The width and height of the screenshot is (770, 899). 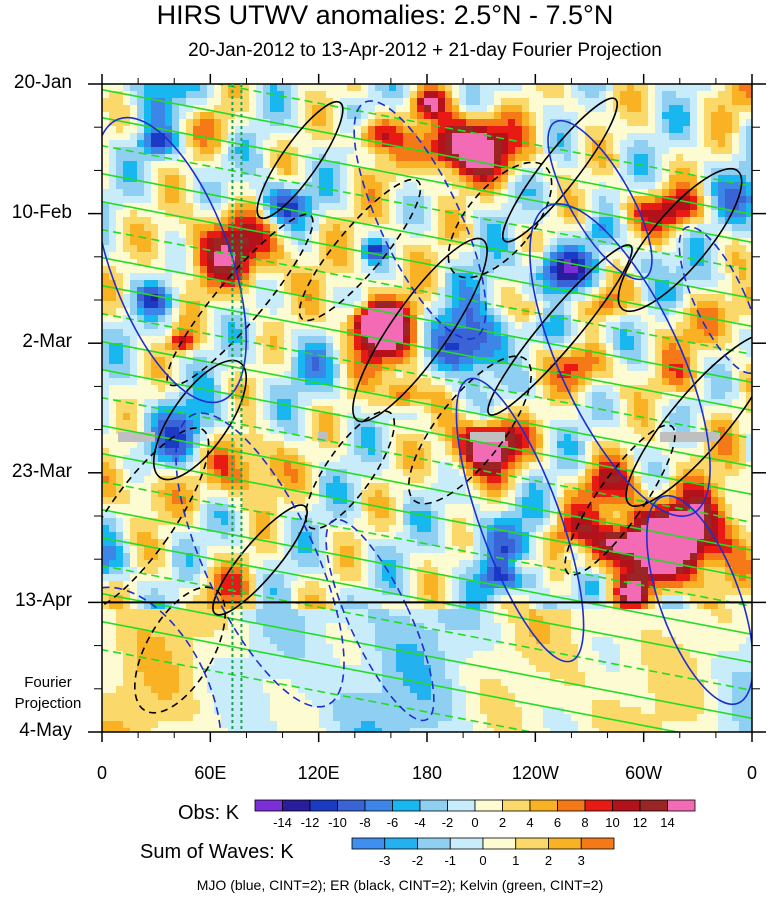 I want to click on x-tick-label: 120E, so click(x=318, y=773).